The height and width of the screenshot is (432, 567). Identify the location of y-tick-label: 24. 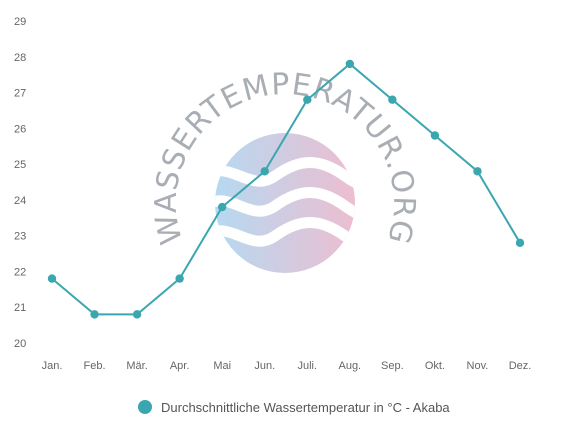
(20, 201).